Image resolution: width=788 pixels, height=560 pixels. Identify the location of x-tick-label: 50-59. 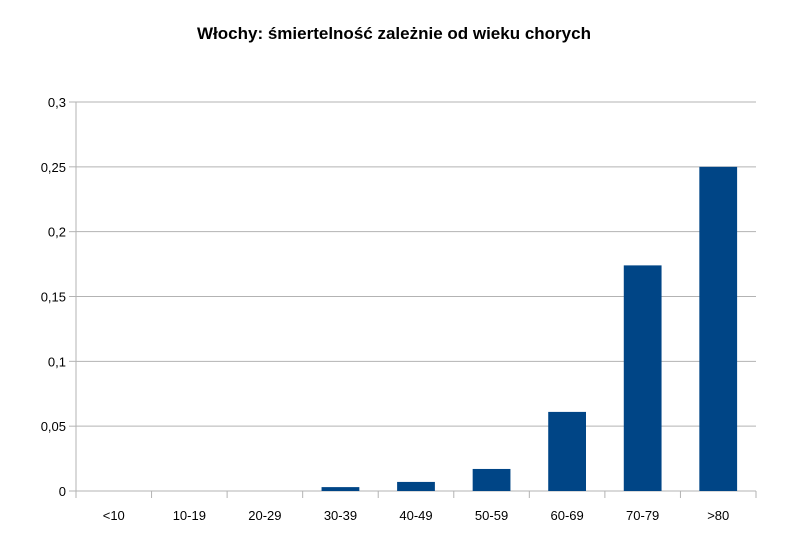
(491, 515).